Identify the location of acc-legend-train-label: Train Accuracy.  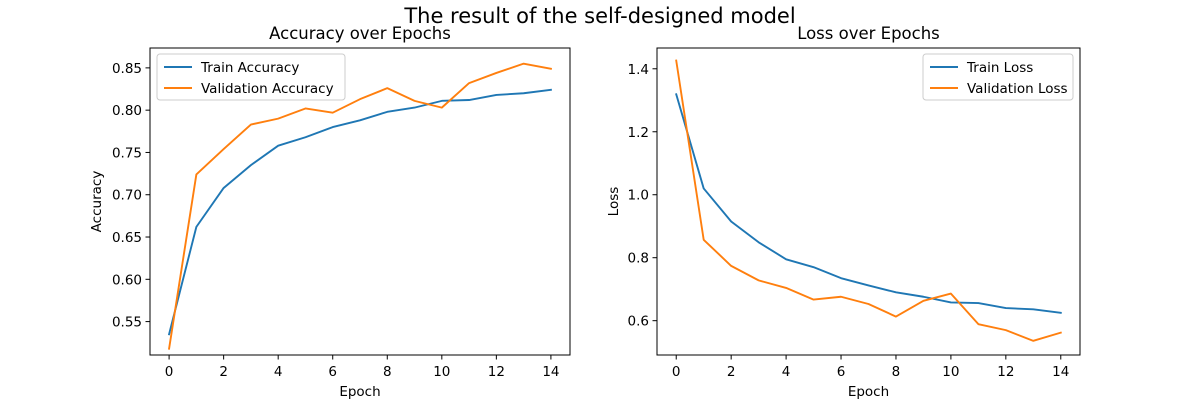
(249, 68).